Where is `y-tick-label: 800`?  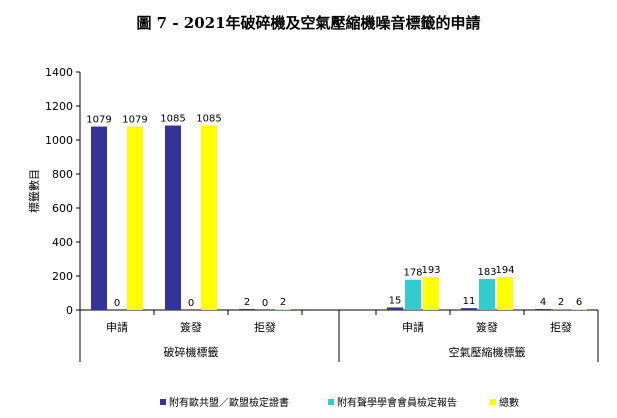 y-tick-label: 800 is located at coordinates (62, 174).